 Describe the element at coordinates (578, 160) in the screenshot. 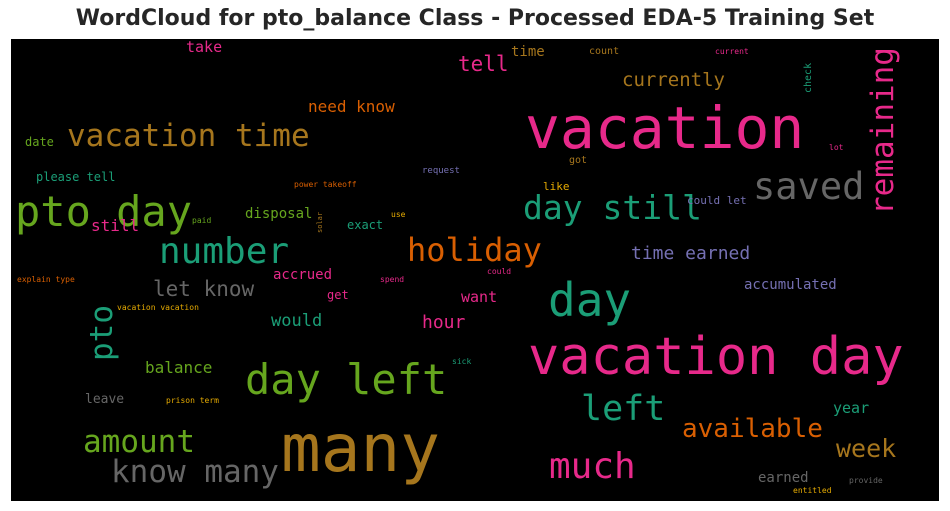

I see `word-got: got` at that location.